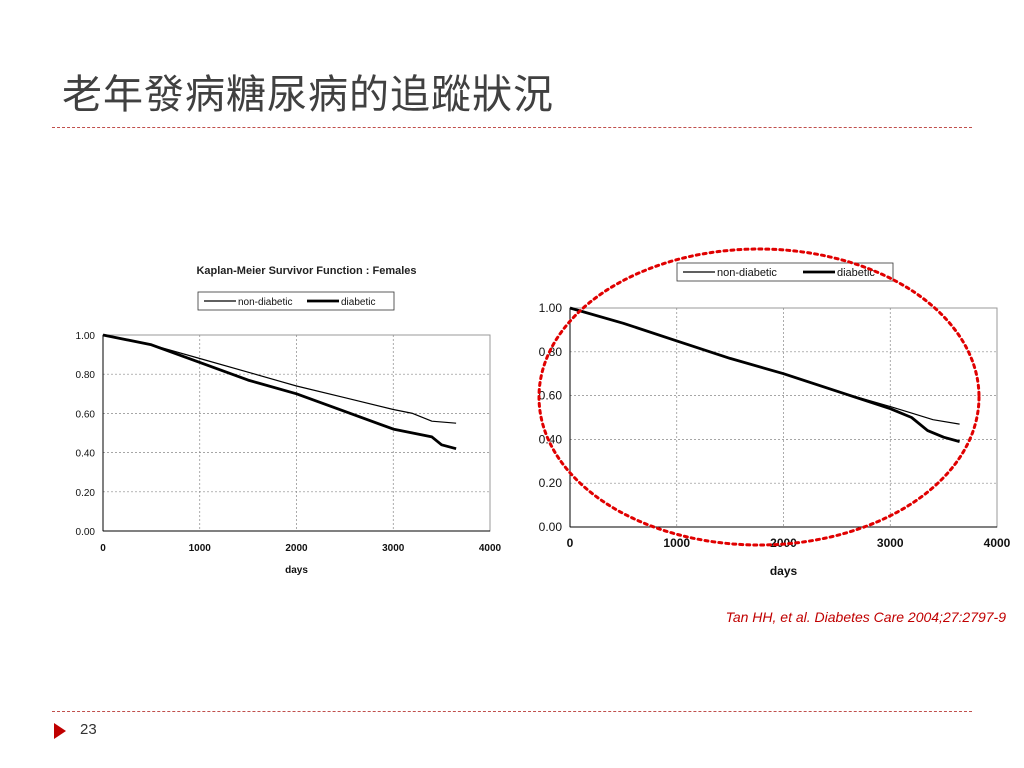  Describe the element at coordinates (296, 548) in the screenshot. I see `x-tick-label: 2000` at that location.